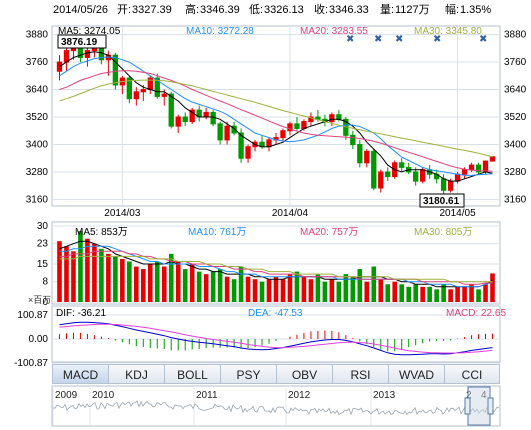 The width and height of the screenshot is (531, 430). I want to click on price-y-axis-left: 3880 3760 3640 3520 3400 3280 3160, so click(37, 118).